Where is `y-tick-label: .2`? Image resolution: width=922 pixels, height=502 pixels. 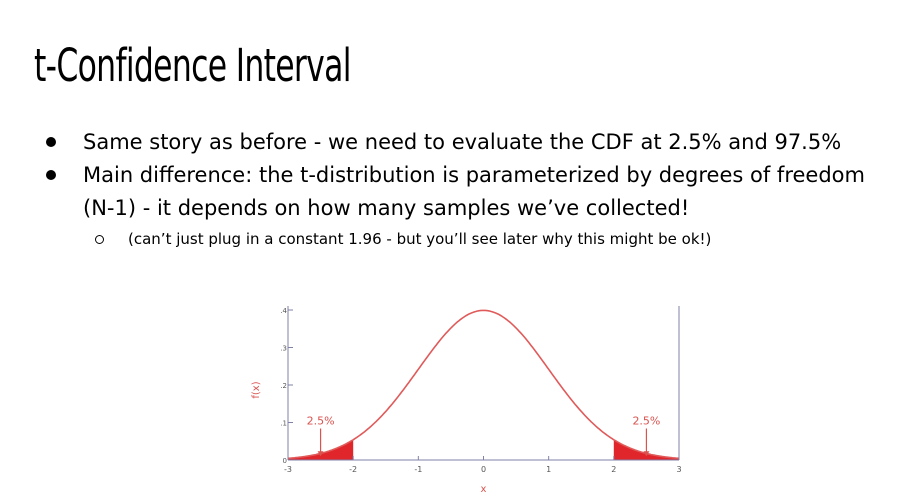
y-tick-label: .2 is located at coordinates (283, 386).